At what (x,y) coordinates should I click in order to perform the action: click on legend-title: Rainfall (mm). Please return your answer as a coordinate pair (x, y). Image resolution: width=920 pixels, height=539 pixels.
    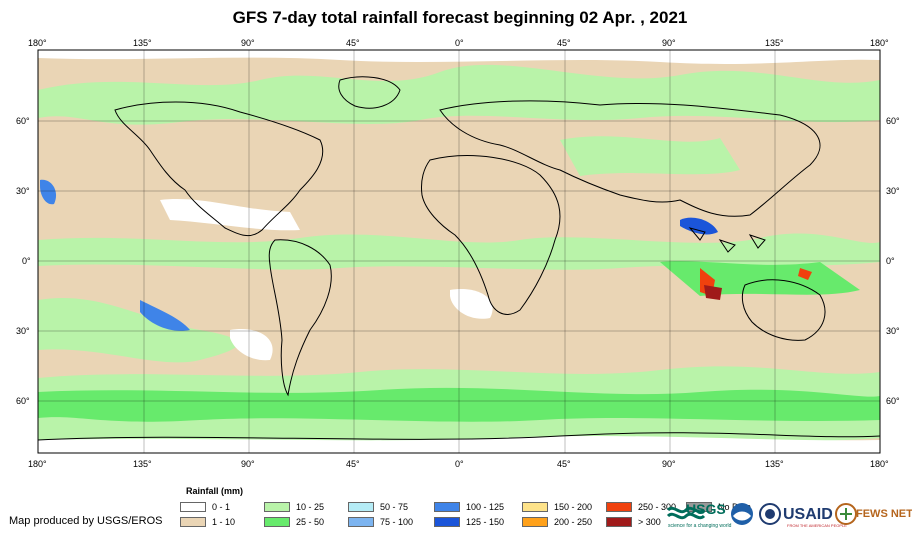
    Looking at the image, I should click on (215, 491).